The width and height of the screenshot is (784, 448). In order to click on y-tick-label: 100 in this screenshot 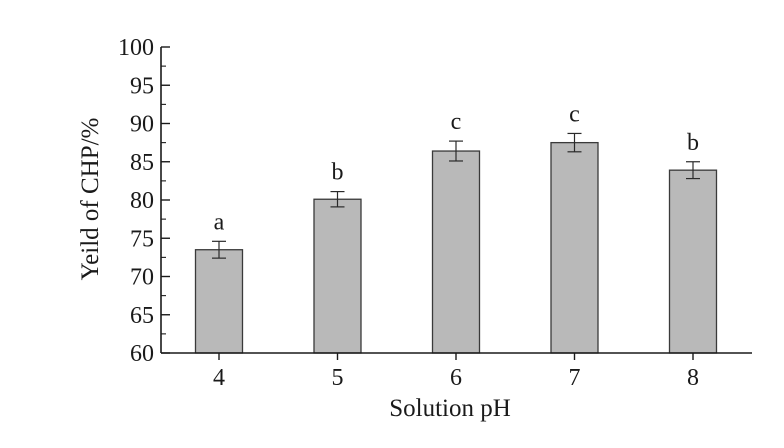, I will do `click(136, 48)`.